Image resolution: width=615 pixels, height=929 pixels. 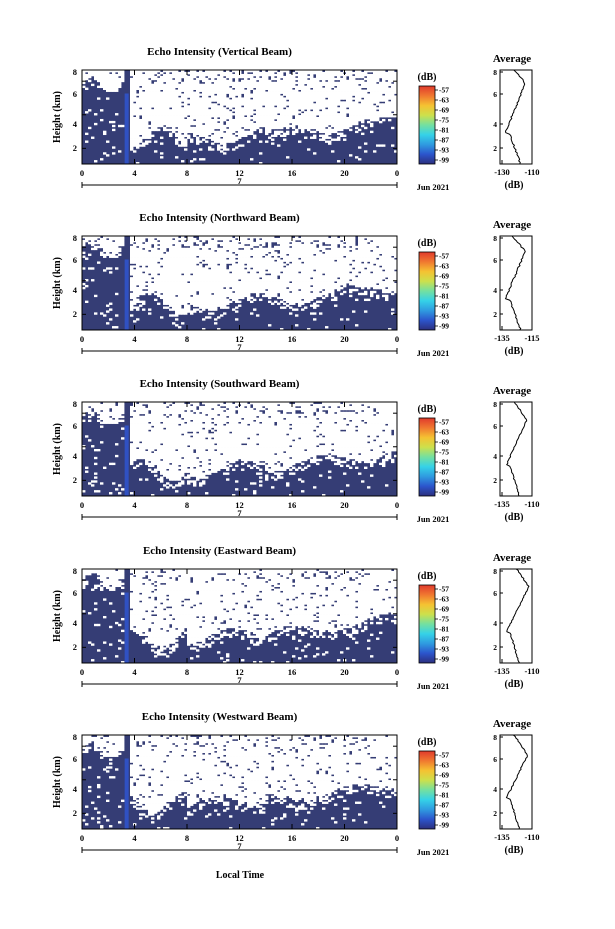 What do you see at coordinates (444, 649) in the screenshot?
I see `colorbar-tick-label: -93` at bounding box center [444, 649].